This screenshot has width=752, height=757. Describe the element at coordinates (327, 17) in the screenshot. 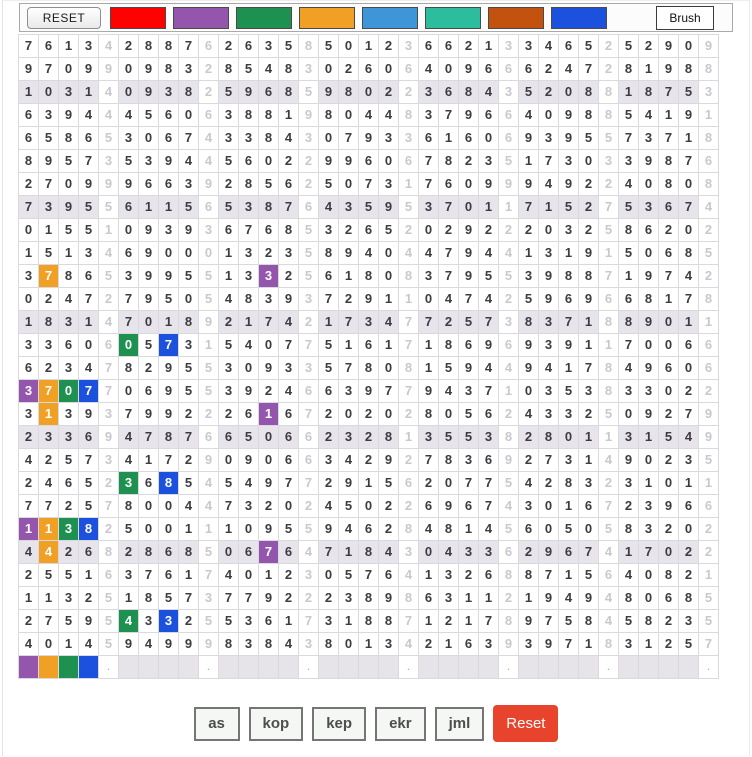

I see `orange-swatch` at that location.